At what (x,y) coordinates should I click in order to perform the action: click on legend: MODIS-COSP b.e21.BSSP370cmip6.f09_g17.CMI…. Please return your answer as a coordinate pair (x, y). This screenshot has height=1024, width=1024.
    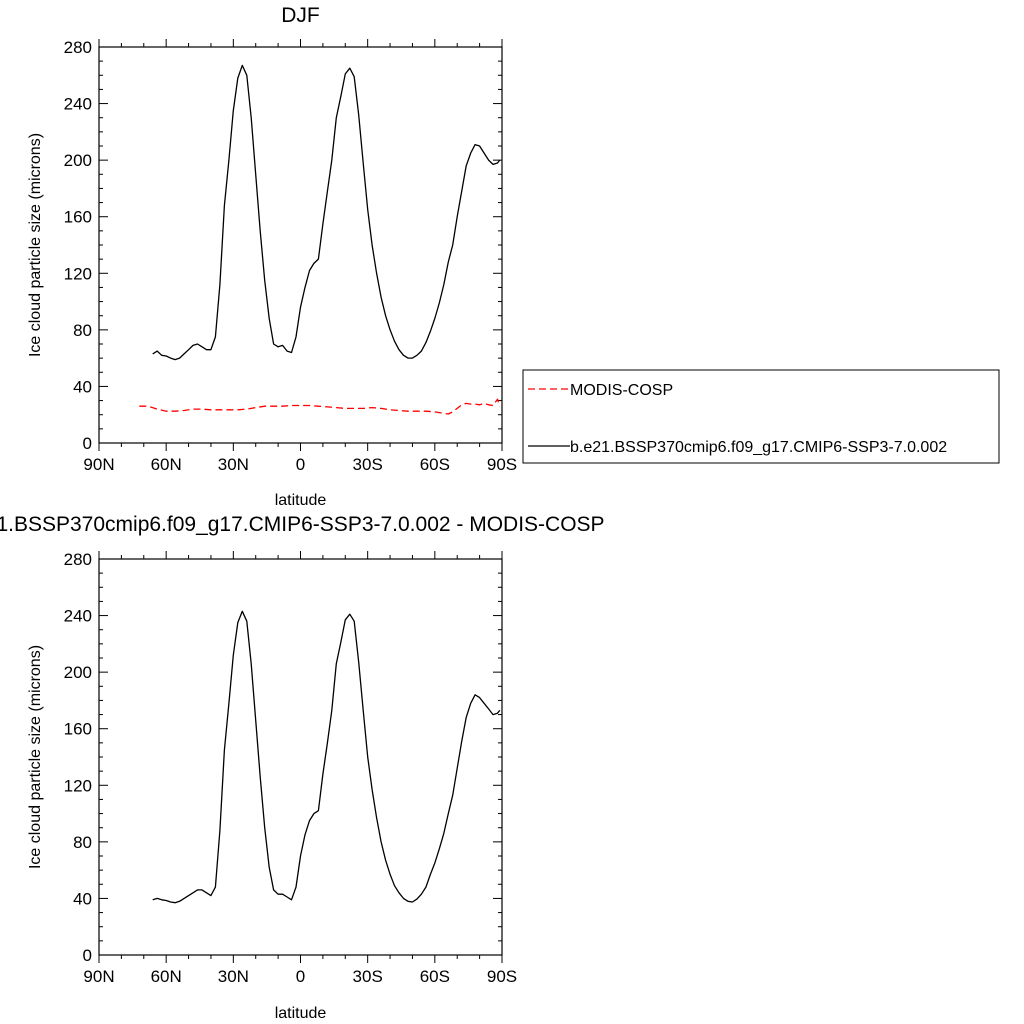
    Looking at the image, I should click on (761, 416).